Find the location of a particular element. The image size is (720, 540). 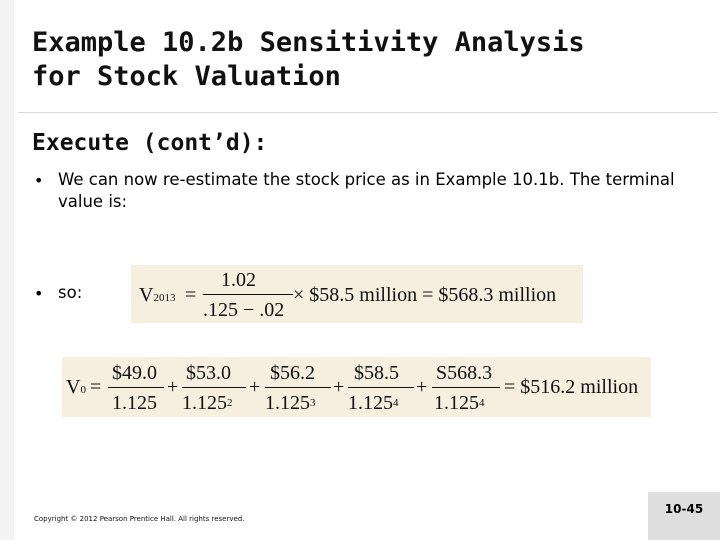

title-line-2: for Stock Valuation is located at coordinates (186, 76).